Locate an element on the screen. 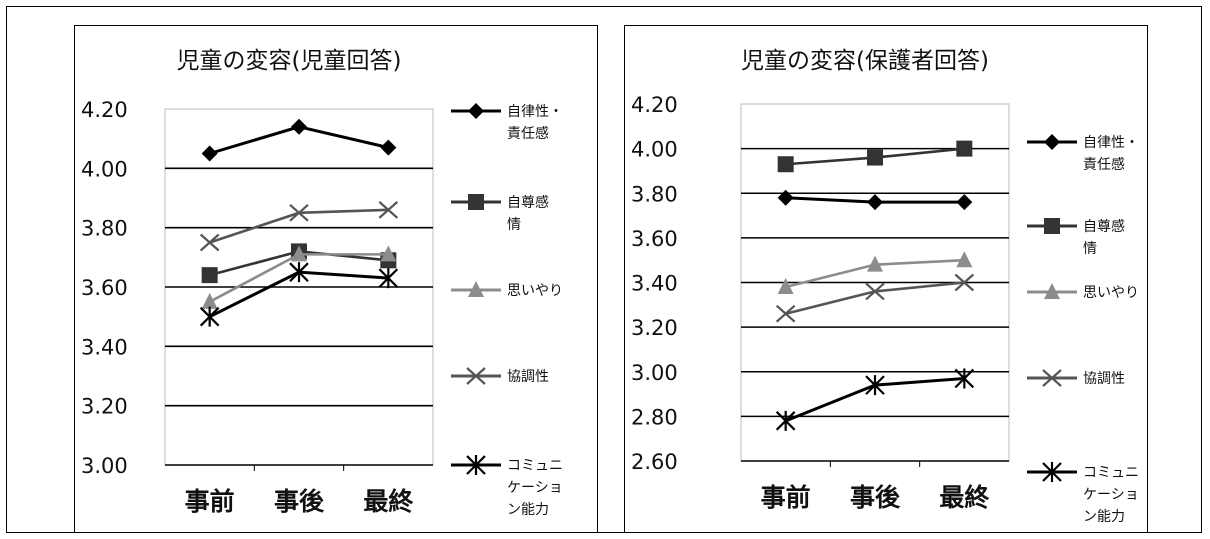  y-tick-label: 2.80 is located at coordinates (654, 417).